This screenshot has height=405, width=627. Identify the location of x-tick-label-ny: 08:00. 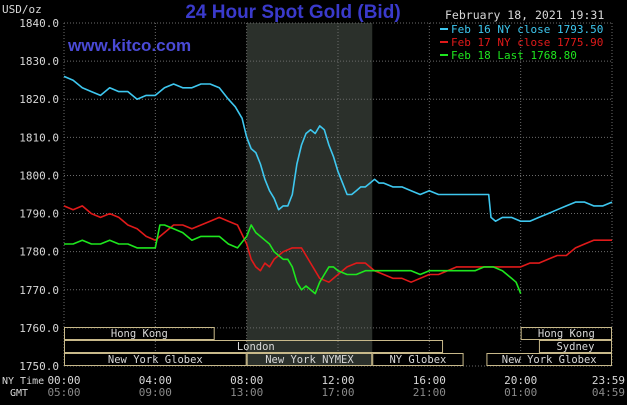
(246, 380).